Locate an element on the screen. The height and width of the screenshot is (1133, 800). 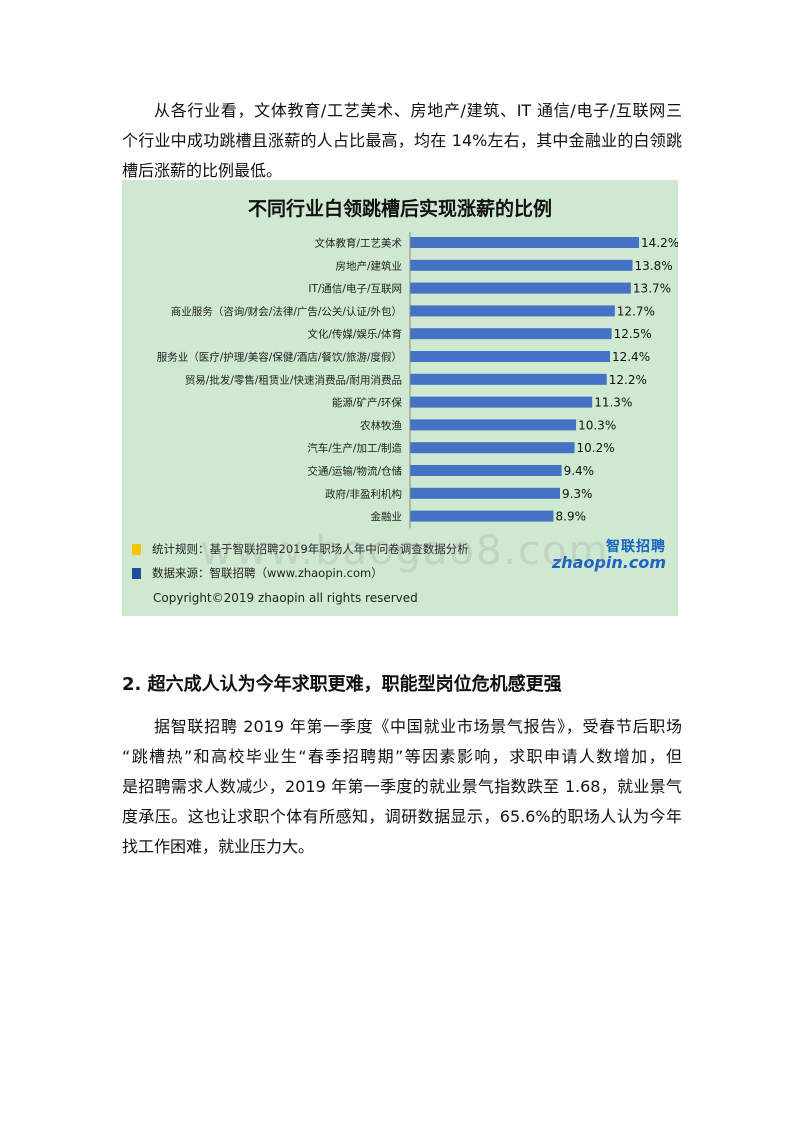
watermark: www.baogao8.com is located at coordinates (405, 551).